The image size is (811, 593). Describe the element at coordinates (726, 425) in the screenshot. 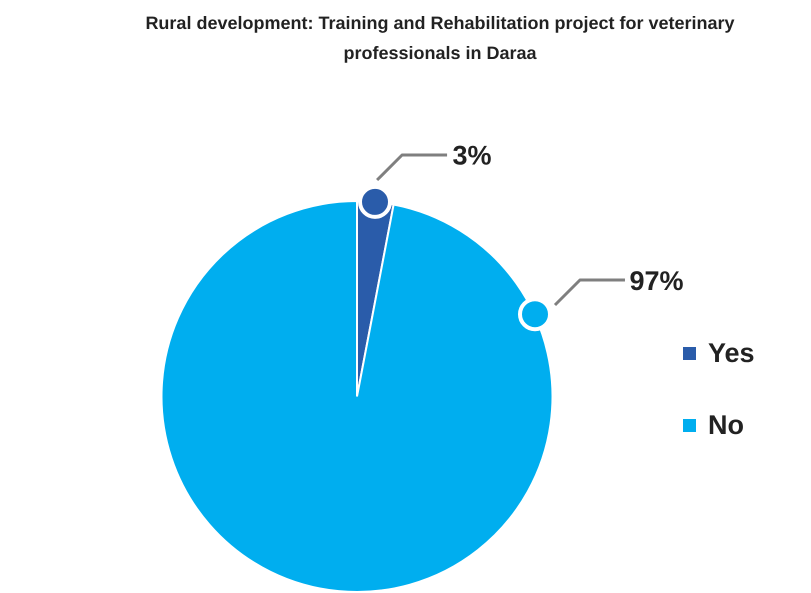

I see `legend-label: No` at that location.